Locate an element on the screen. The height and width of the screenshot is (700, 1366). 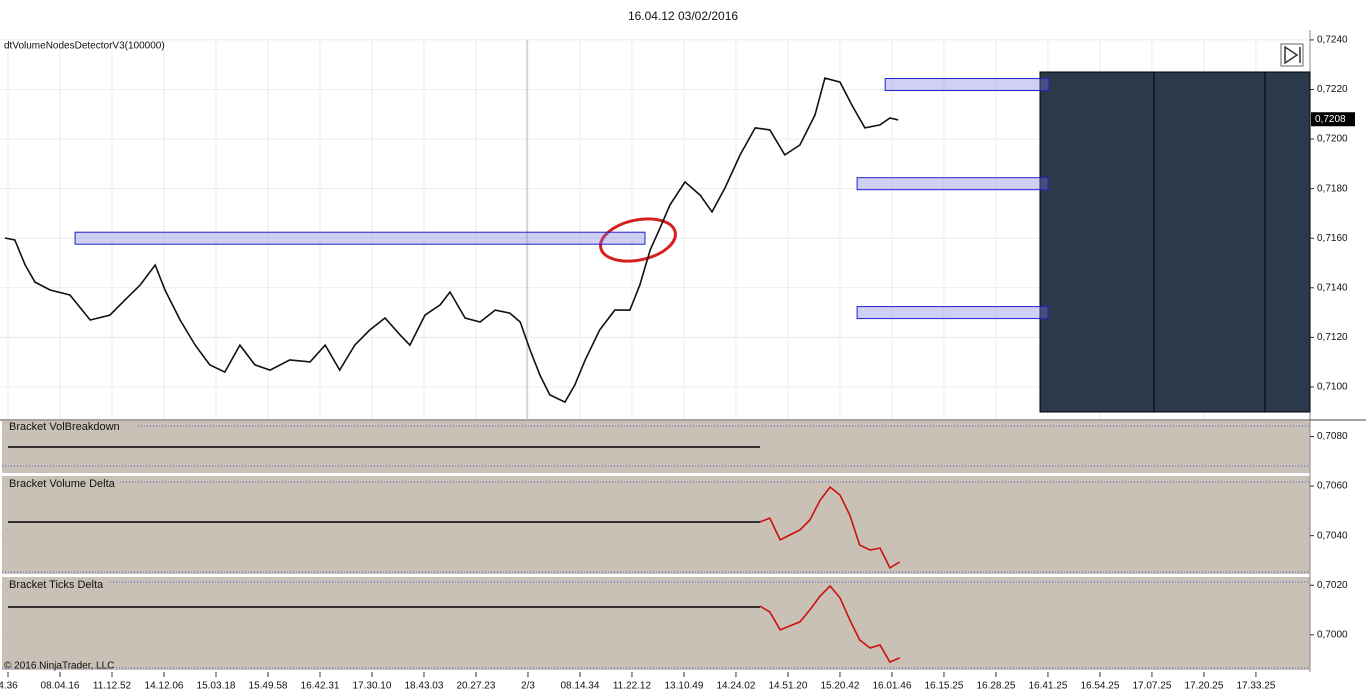
x-tick-label: 17.20.25 is located at coordinates (1203, 686).